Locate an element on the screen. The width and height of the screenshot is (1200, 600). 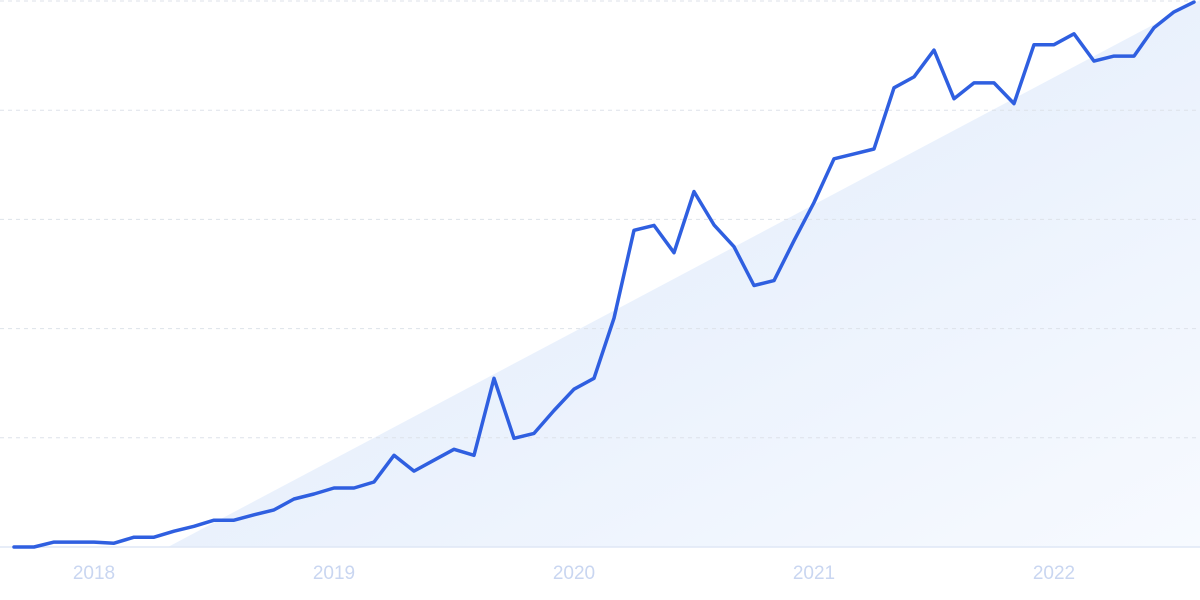
x-tick-label: 2019 is located at coordinates (334, 573).